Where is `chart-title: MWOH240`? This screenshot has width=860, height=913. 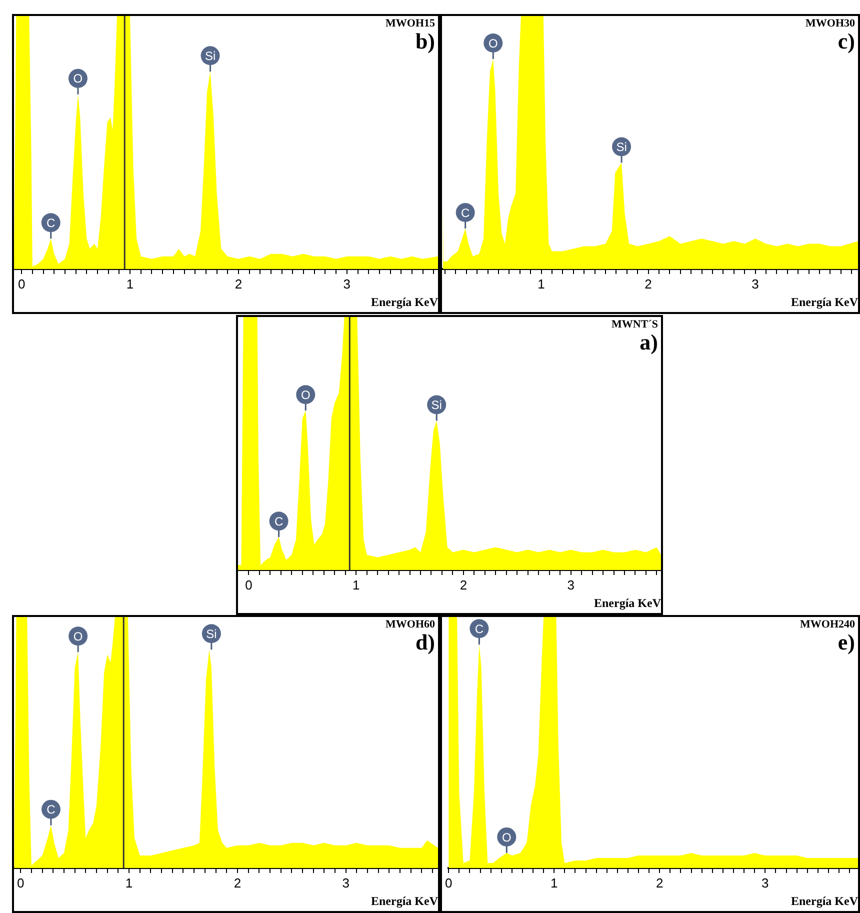
chart-title: MWOH240 is located at coordinates (828, 624).